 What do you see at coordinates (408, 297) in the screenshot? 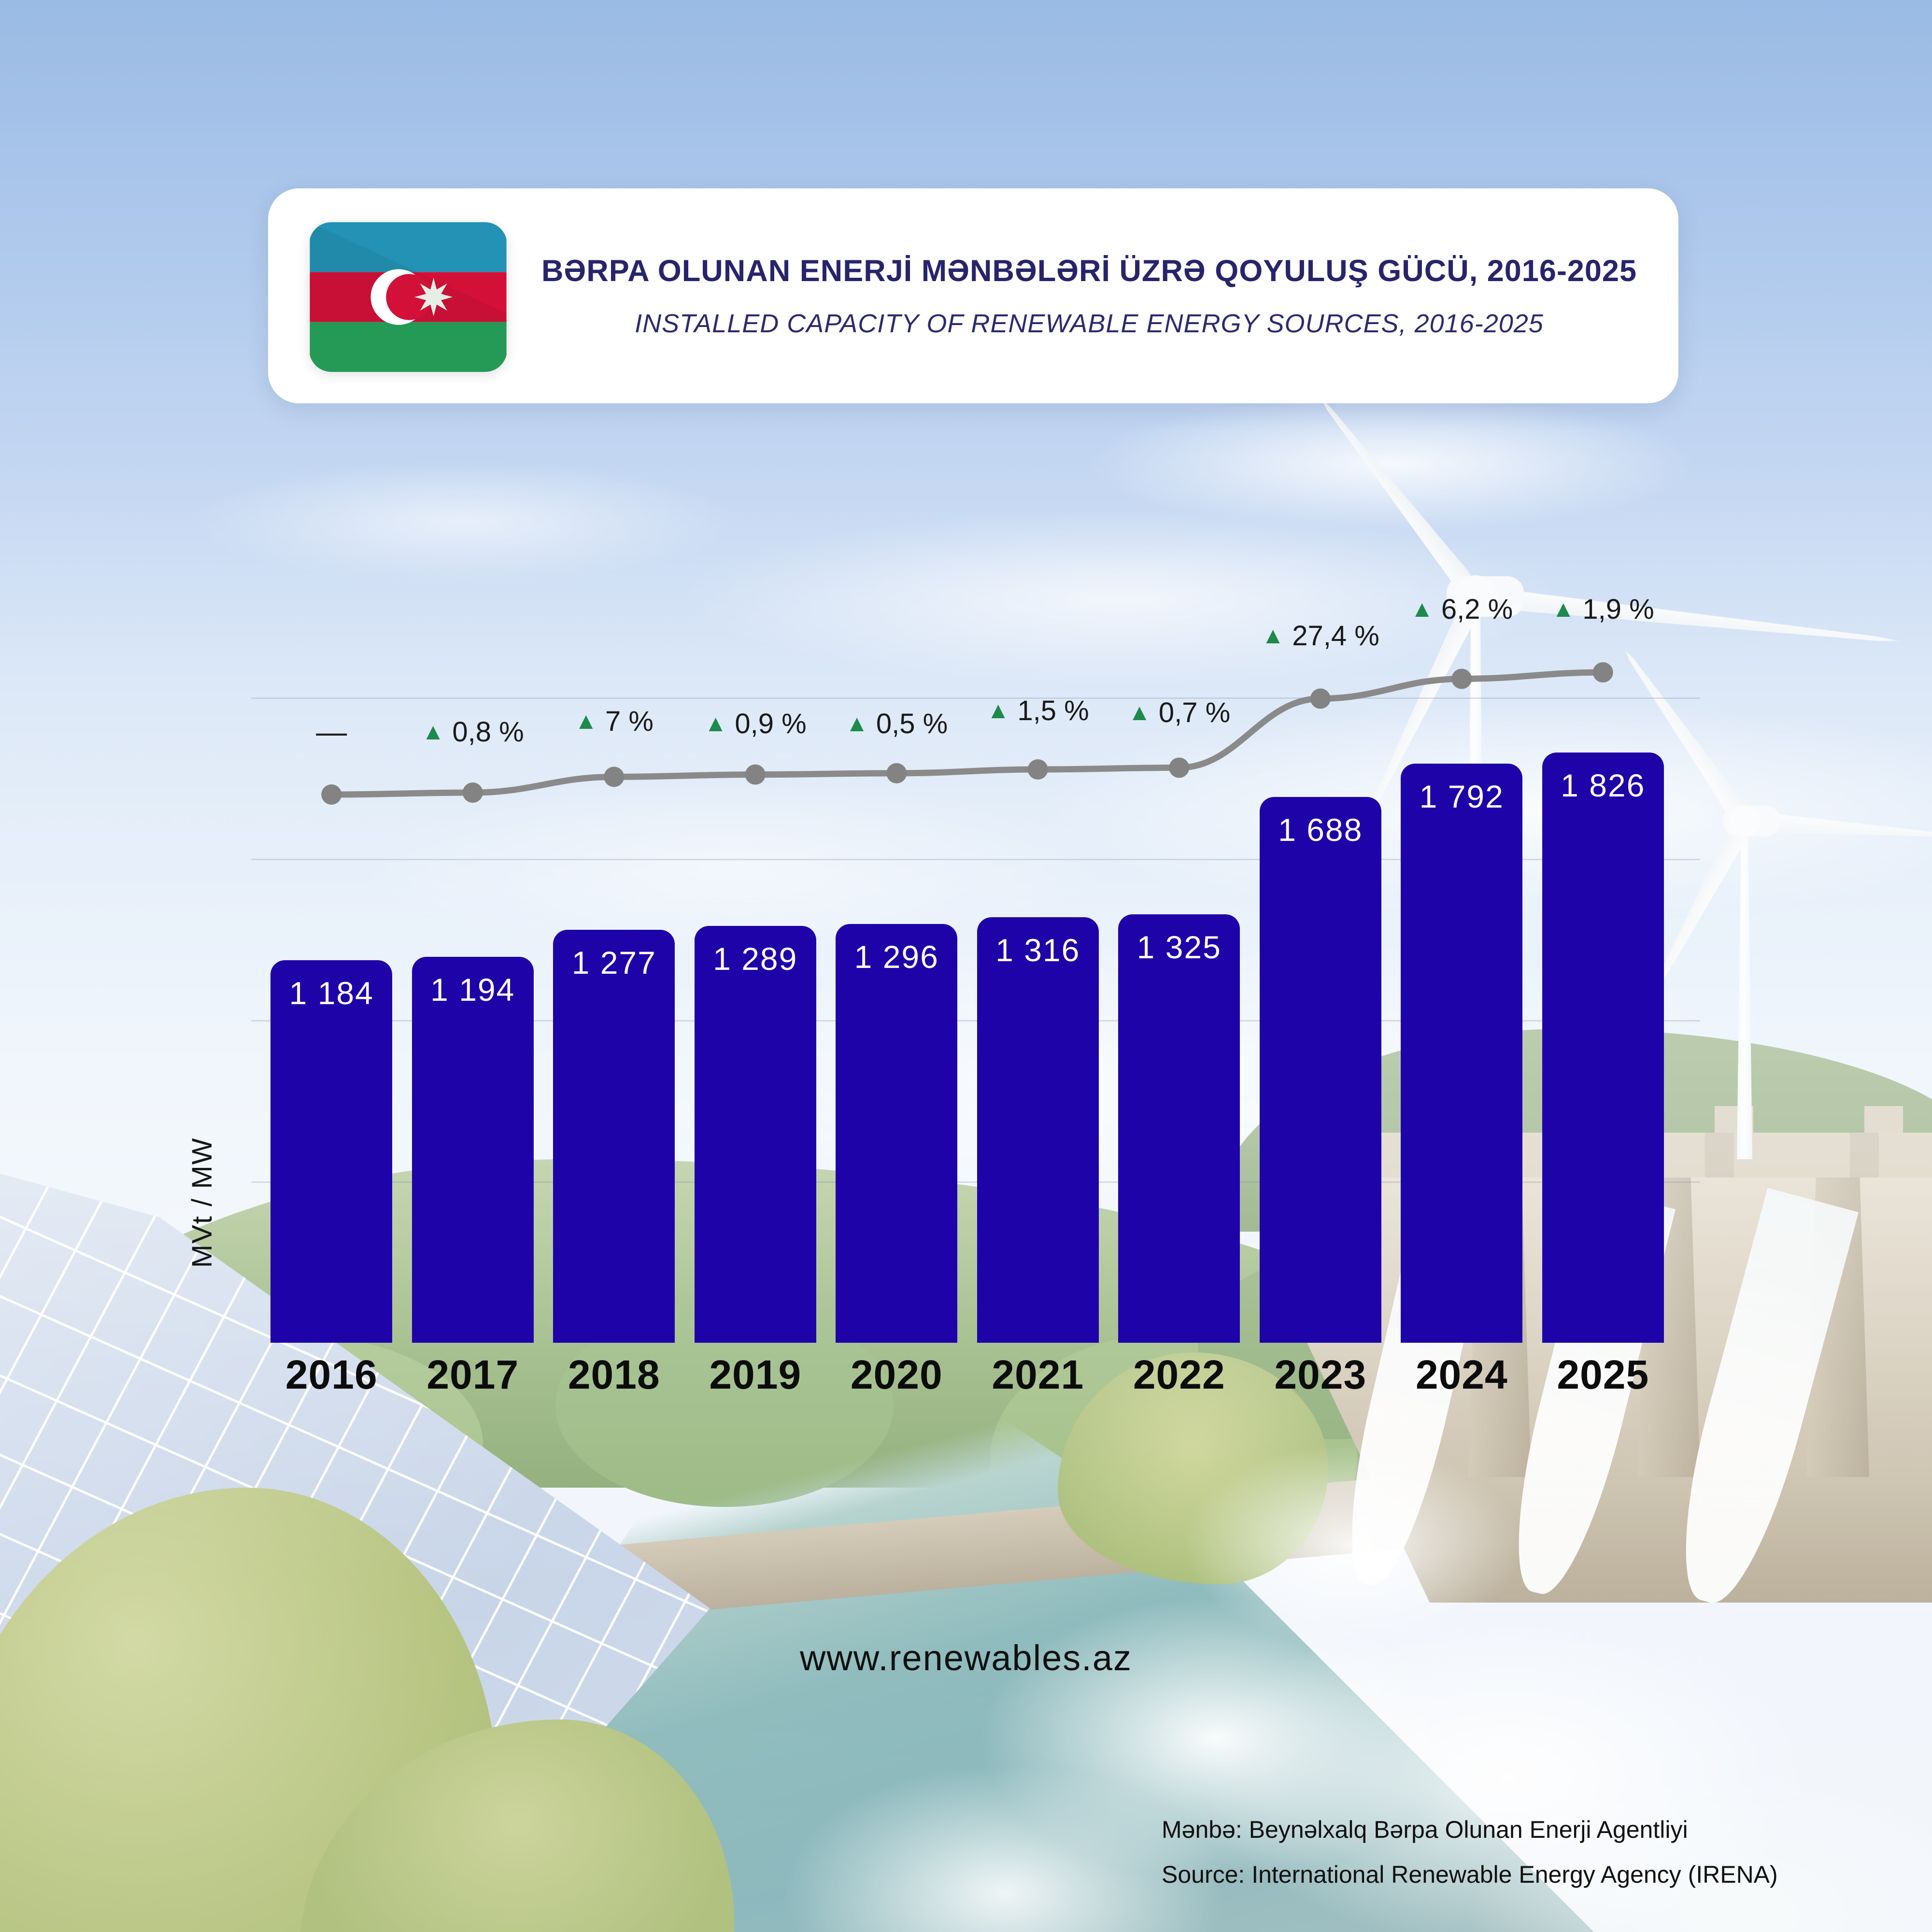
I see `azerbaijan-flag-icon` at bounding box center [408, 297].